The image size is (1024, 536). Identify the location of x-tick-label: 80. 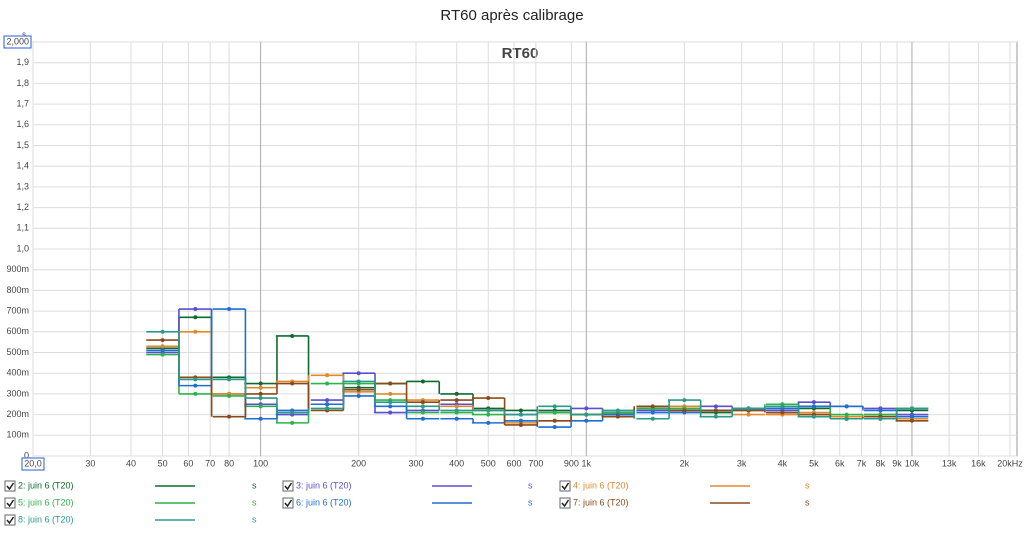
(229, 463).